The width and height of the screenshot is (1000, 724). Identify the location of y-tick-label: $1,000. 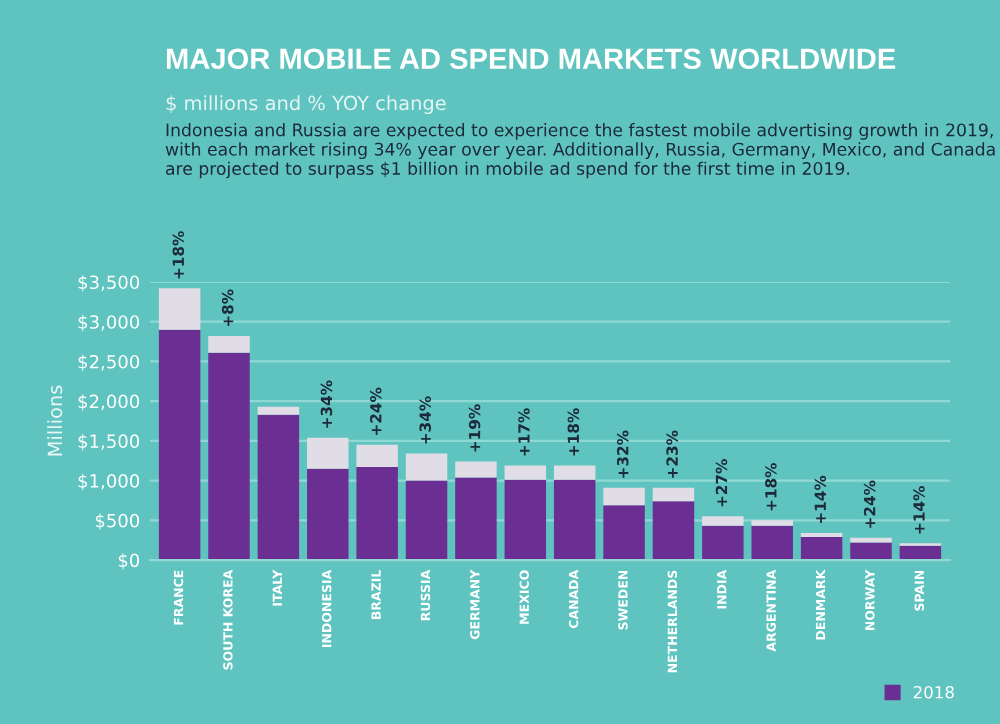
(109, 482).